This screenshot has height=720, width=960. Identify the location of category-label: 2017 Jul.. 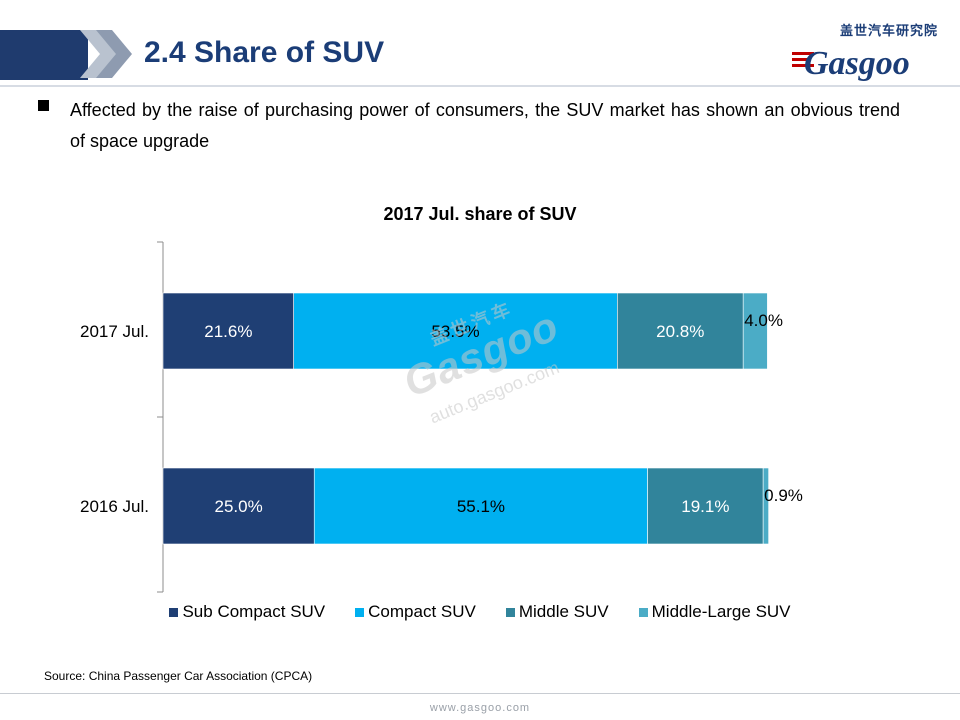
(114, 331).